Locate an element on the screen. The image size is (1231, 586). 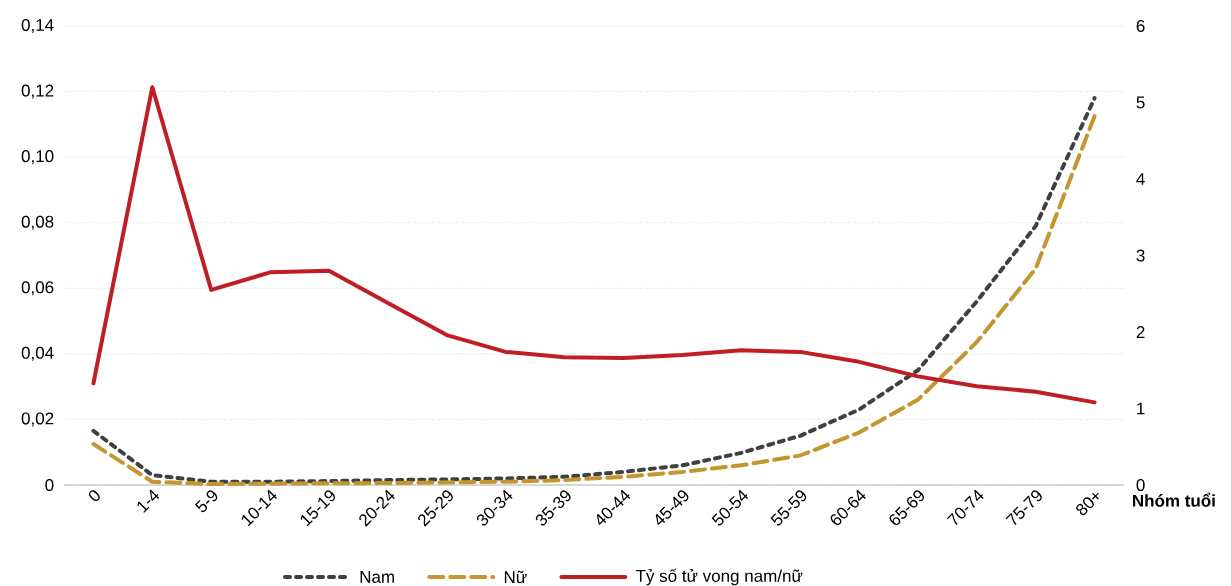
x-tick-label: 5-9 is located at coordinates (206, 501).